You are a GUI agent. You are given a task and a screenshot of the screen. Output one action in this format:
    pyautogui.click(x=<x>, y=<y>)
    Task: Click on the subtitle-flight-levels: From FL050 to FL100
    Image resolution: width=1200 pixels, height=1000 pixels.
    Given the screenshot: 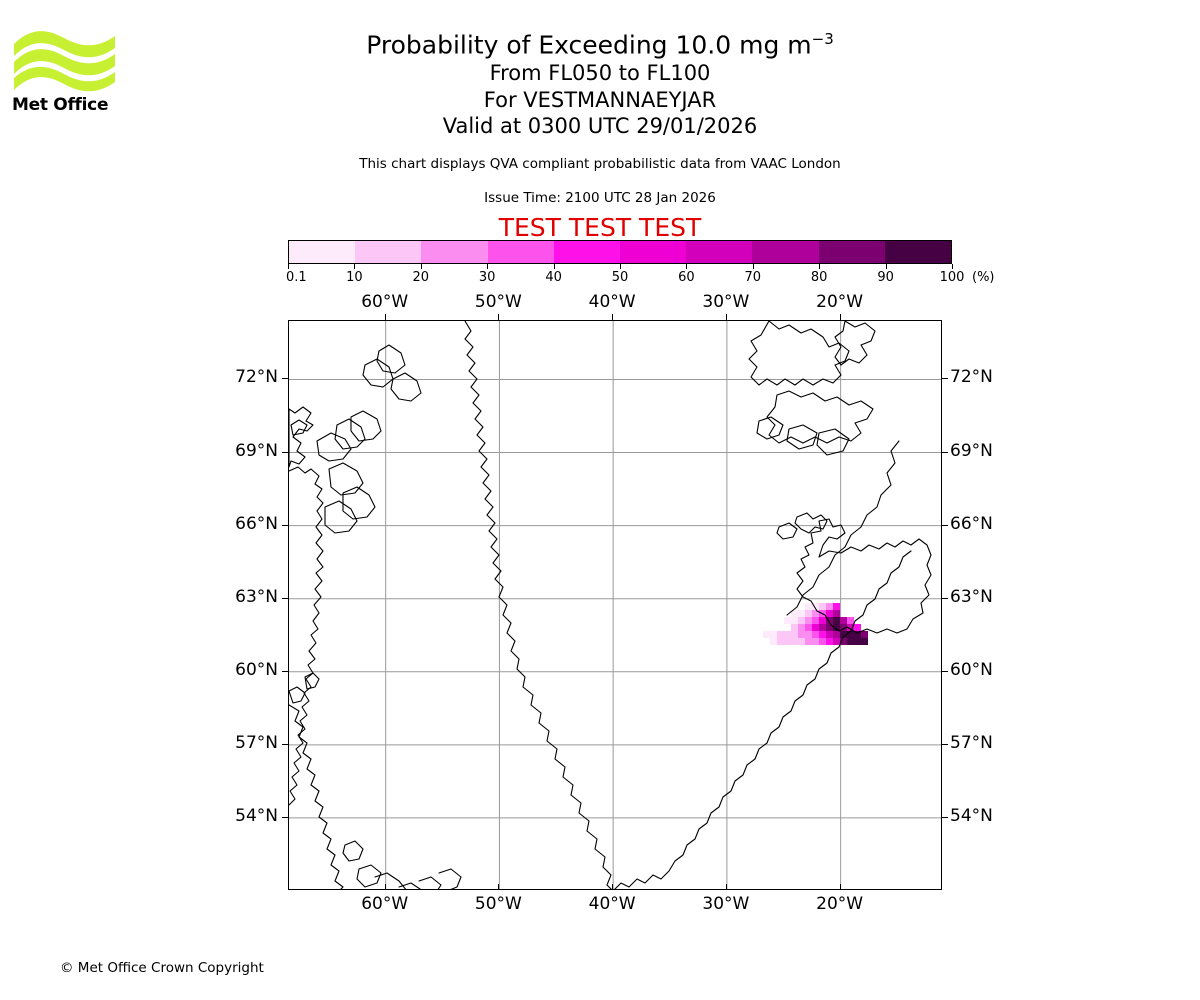 What is the action you would take?
    pyautogui.click(x=600, y=73)
    